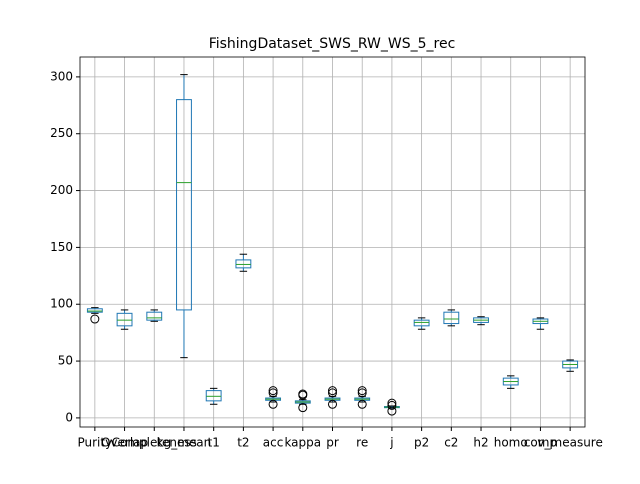  I want to click on x-tick-label: kg_mean, so click(184, 443).